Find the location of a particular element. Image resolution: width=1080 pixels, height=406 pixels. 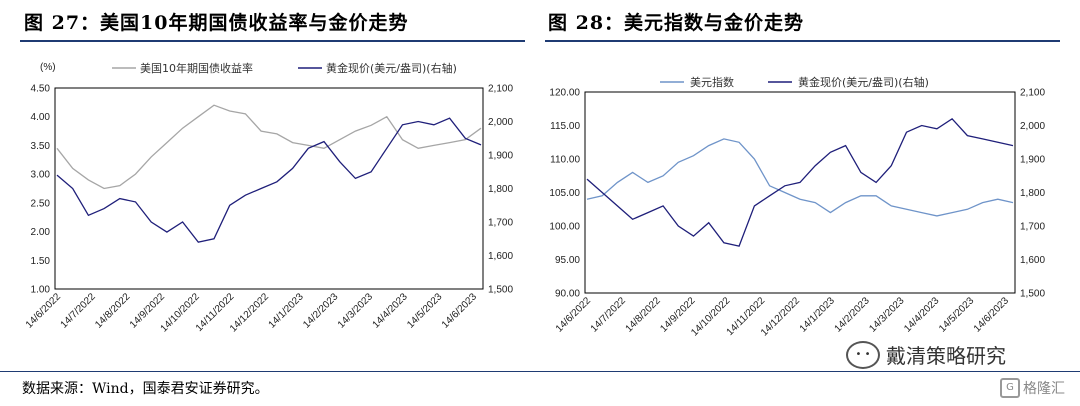

y-left-tick-label: 4.00 is located at coordinates (41, 117).